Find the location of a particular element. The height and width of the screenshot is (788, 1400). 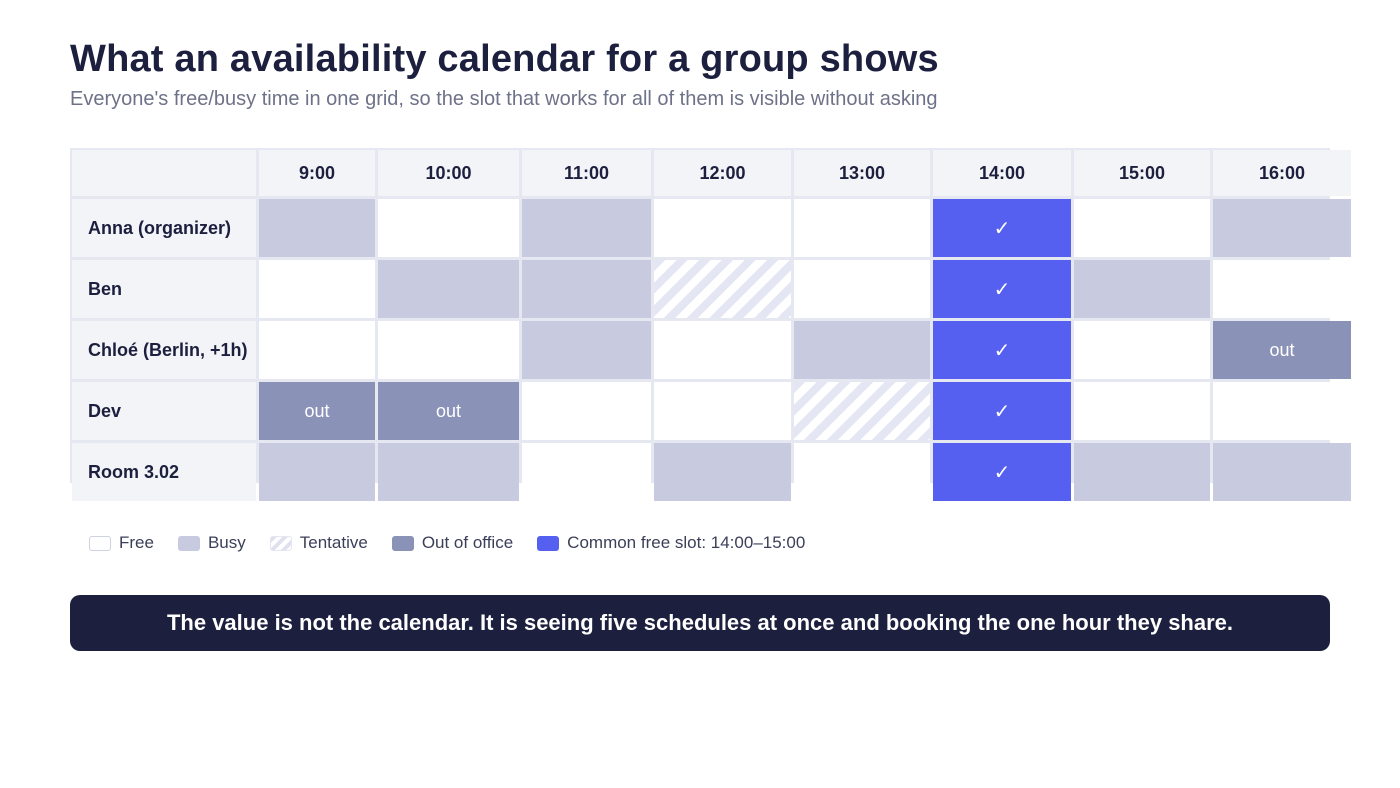

hour-header: 16:00 is located at coordinates (1282, 173).